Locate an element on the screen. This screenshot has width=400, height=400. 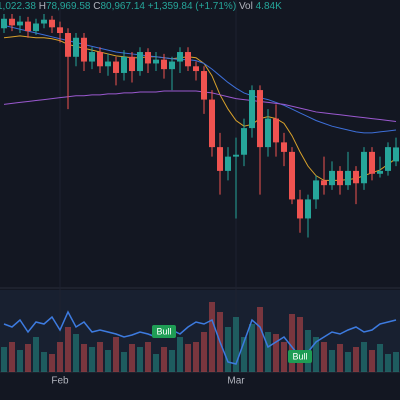
header-close: 80,967.14 is located at coordinates (122, 6).